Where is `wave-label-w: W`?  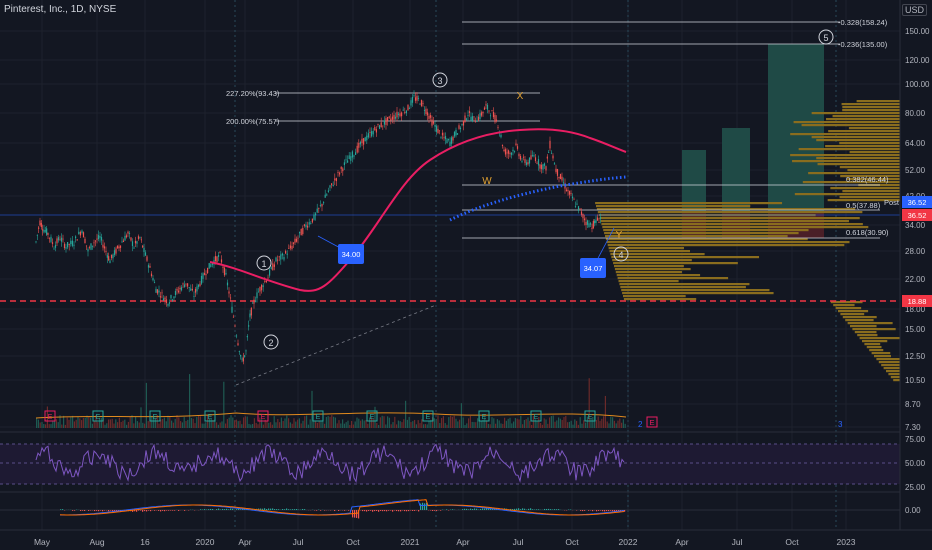
wave-label-w: W is located at coordinates (487, 181).